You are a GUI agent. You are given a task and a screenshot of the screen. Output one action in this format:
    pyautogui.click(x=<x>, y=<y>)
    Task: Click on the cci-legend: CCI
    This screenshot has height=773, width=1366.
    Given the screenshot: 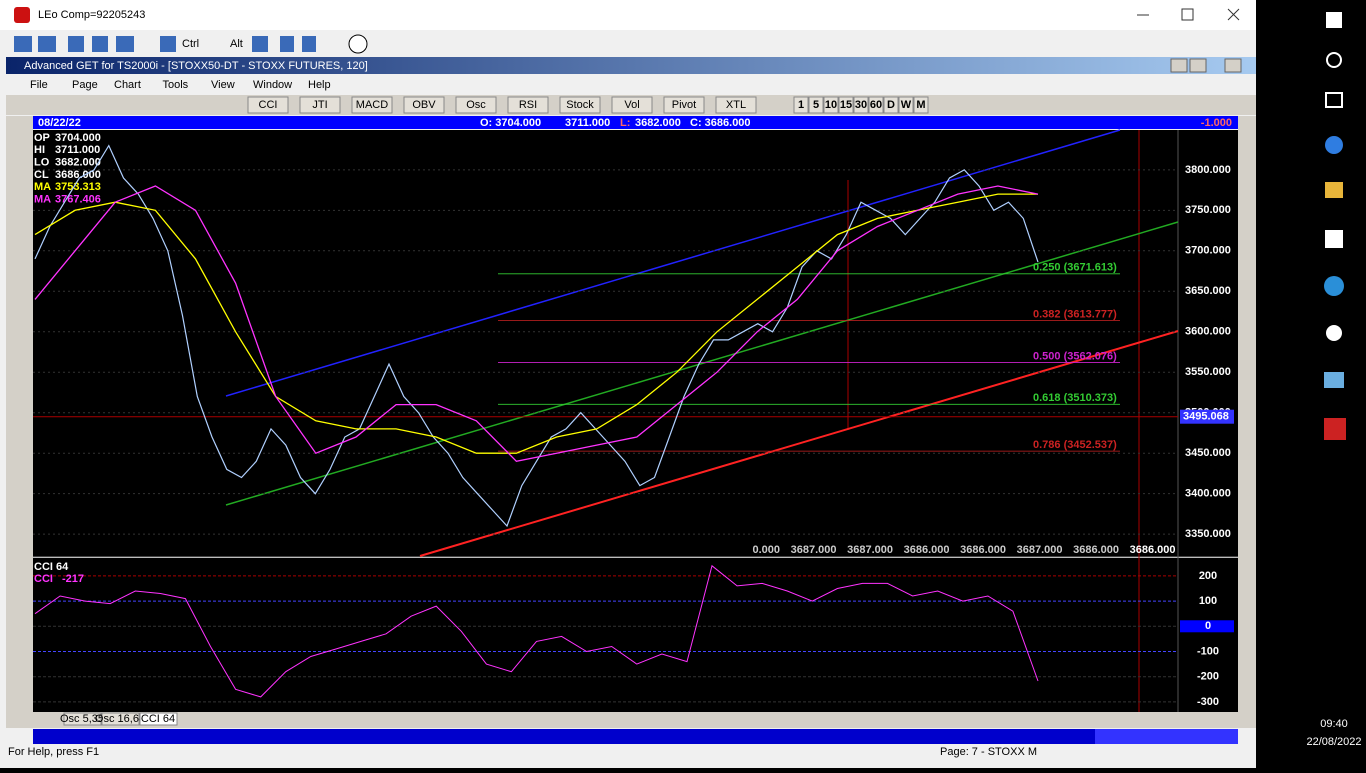 What is the action you would take?
    pyautogui.click(x=43, y=579)
    